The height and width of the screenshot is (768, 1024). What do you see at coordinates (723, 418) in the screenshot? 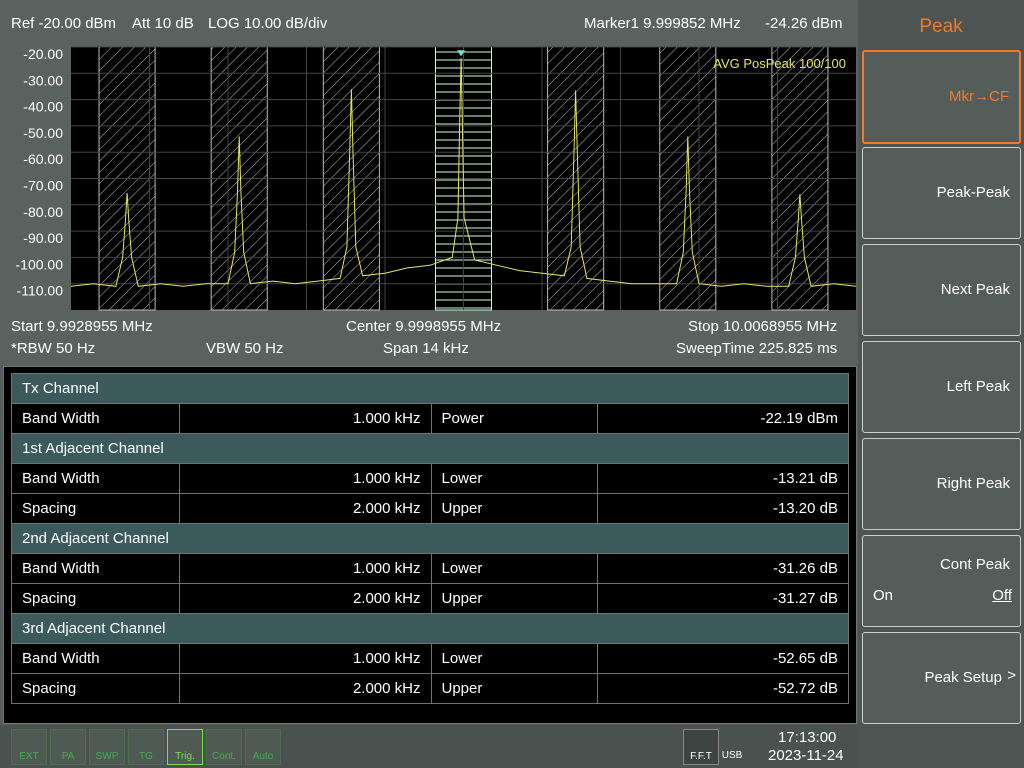
I see `cell: -22.19 dBm` at bounding box center [723, 418].